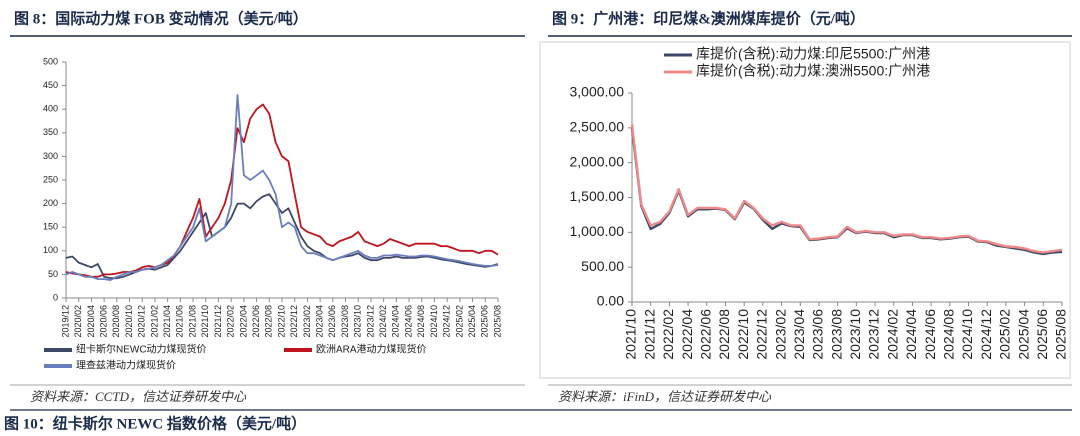  I want to click on x-tick-label: 2021/02, so click(154, 321).